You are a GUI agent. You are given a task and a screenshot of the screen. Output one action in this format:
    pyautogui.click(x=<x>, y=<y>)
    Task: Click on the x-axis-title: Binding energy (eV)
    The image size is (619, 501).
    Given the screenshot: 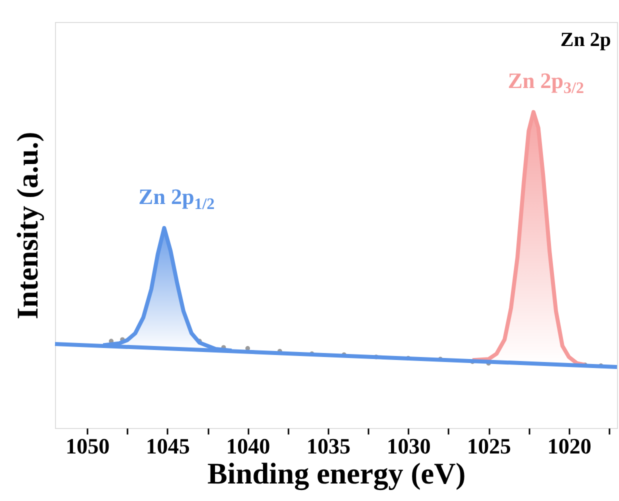 What is the action you would take?
    pyautogui.click(x=336, y=474)
    